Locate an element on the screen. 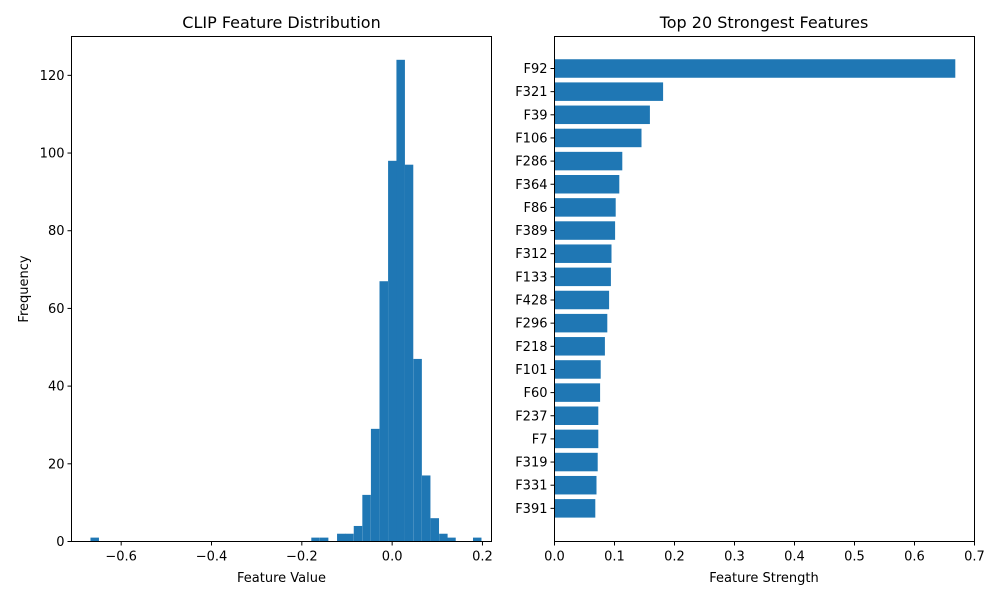  histogram-x-ticks: −0.6 −0.4 −0.2 0.0 0.2 is located at coordinates (299, 553).